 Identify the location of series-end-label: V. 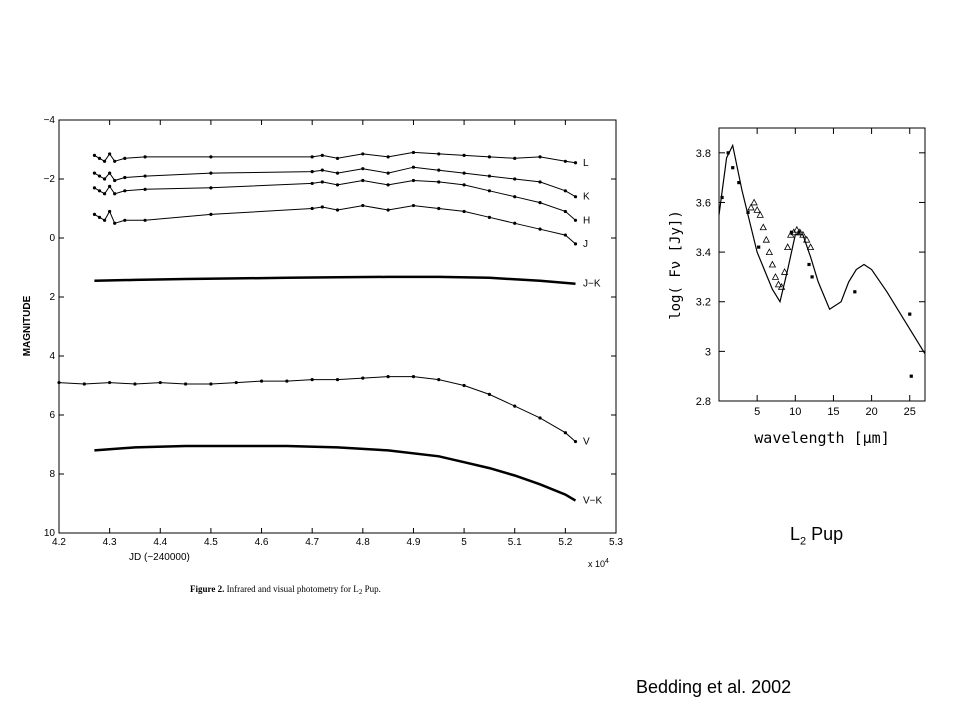
(586, 442).